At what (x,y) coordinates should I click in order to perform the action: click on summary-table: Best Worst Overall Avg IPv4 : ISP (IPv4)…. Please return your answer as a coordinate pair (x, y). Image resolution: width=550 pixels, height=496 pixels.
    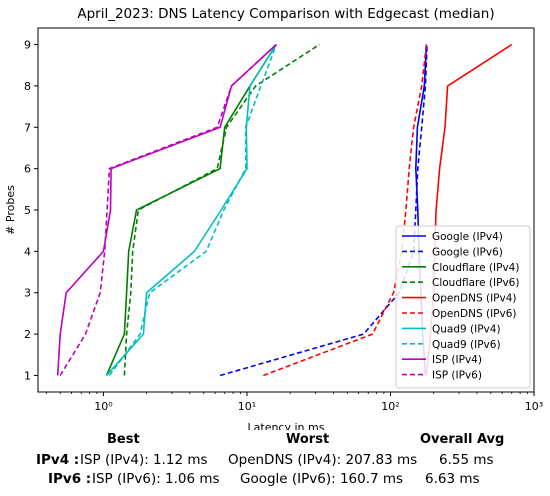
    Looking at the image, I should click on (275, 462).